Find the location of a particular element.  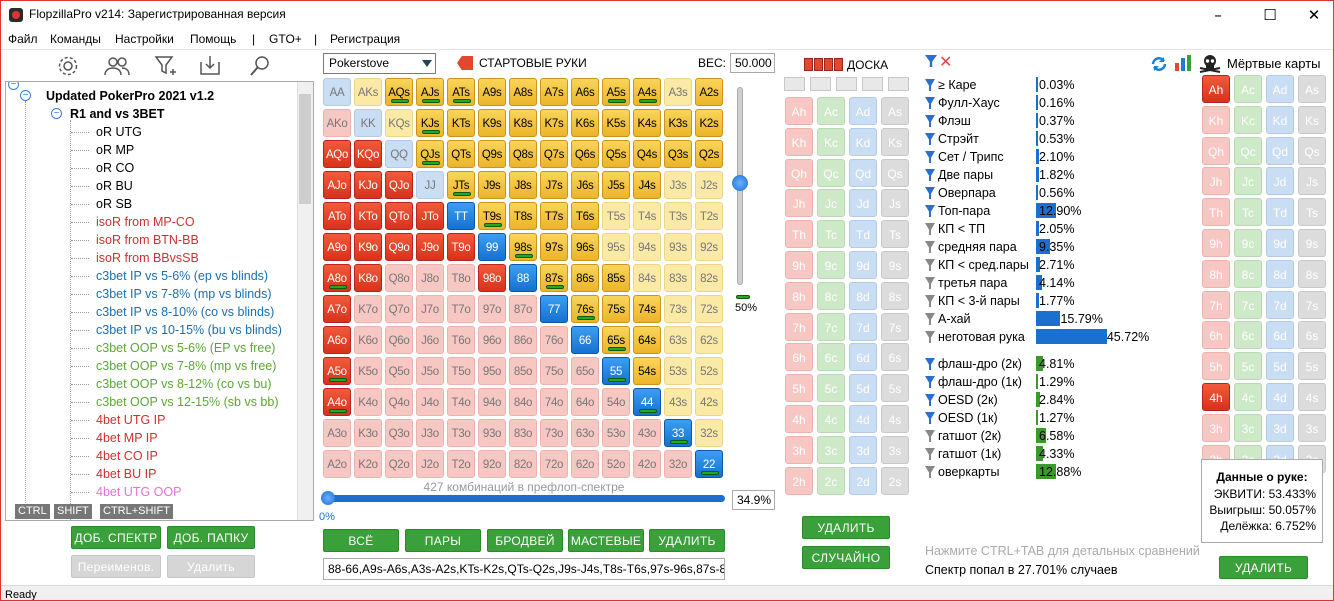

hand-cell: 52o is located at coordinates (616, 464).